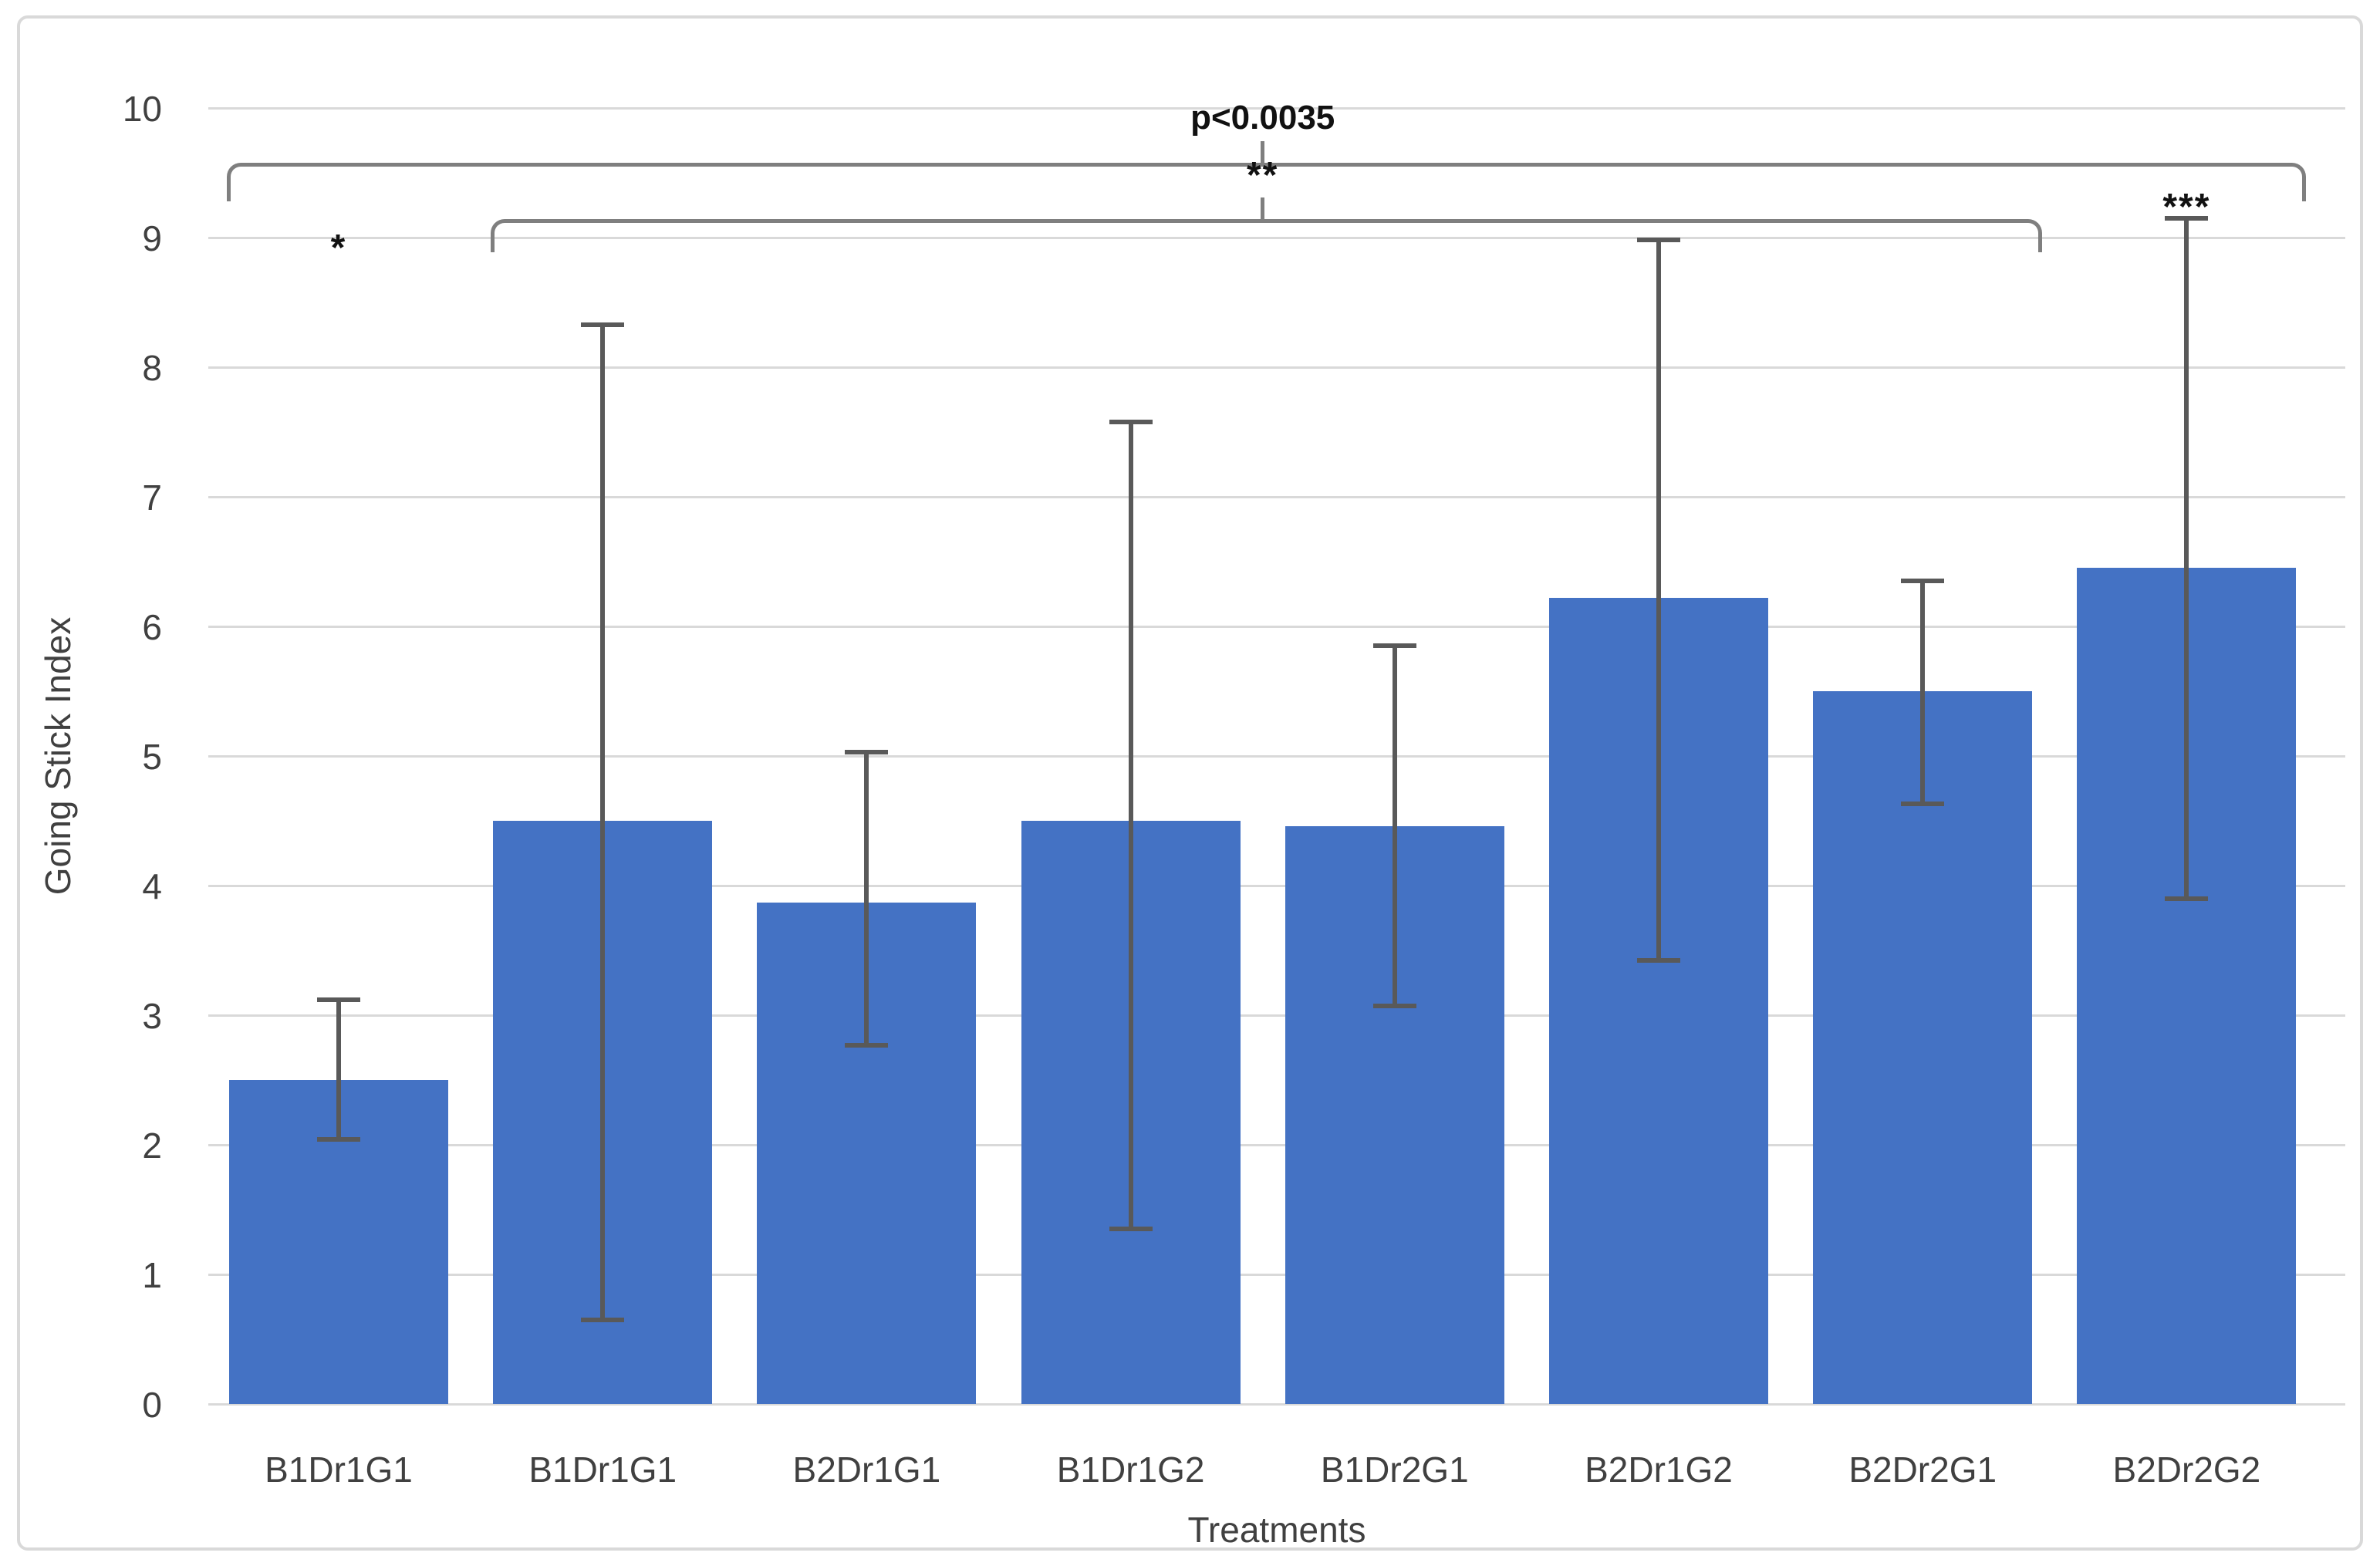 The height and width of the screenshot is (1566, 2380). What do you see at coordinates (338, 248) in the screenshot?
I see `significance-star: *` at bounding box center [338, 248].